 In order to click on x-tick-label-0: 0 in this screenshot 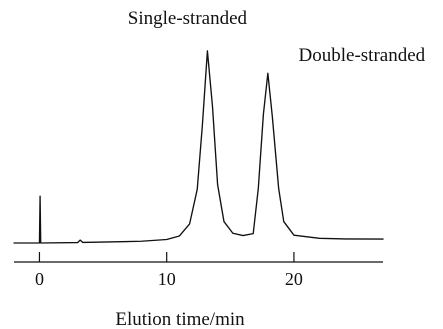, I will do `click(39, 279)`.